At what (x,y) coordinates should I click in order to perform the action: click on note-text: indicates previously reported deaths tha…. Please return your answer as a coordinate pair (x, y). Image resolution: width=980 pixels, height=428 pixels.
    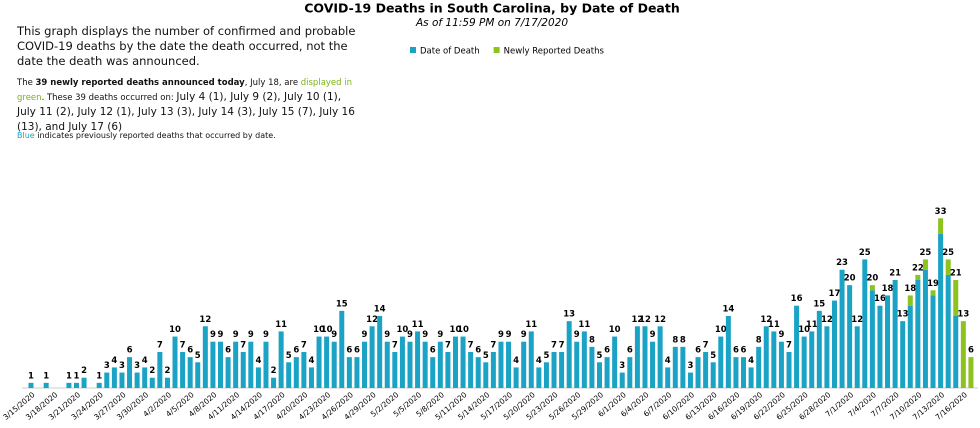
    Looking at the image, I should click on (155, 135).